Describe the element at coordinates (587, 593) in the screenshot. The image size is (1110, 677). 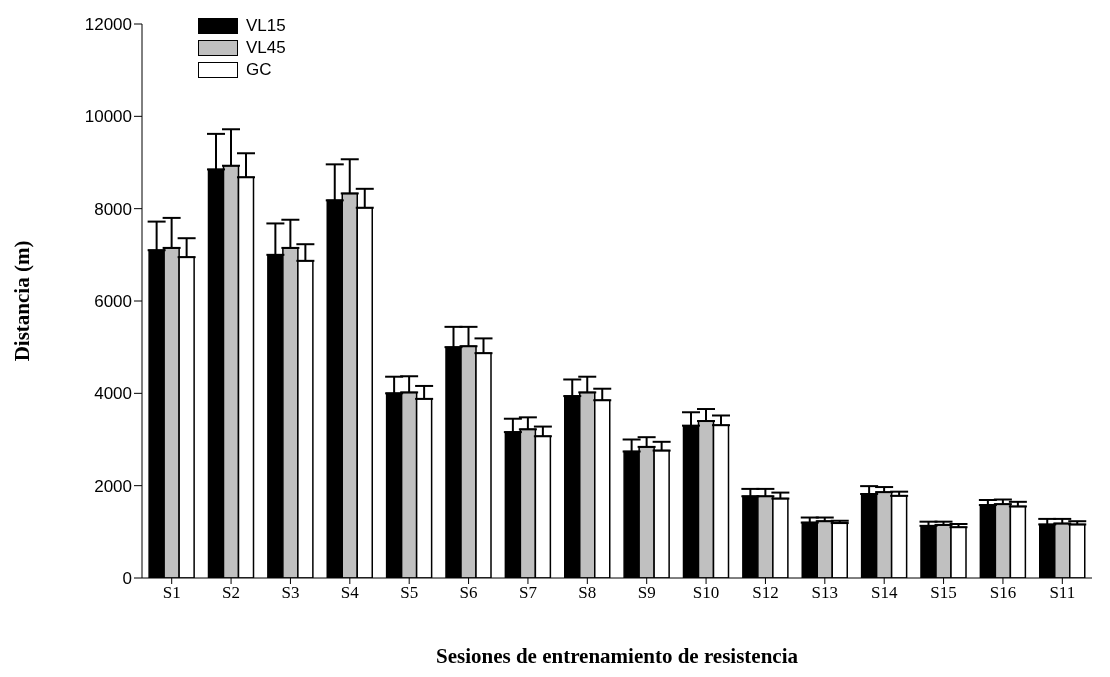
I see `x-tick-label: S8` at that location.